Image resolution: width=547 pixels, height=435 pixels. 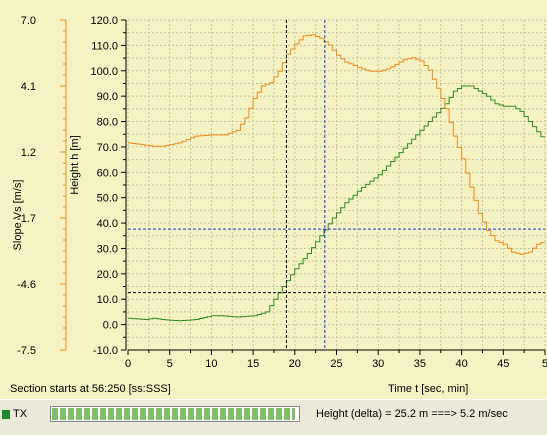 What do you see at coordinates (428, 389) in the screenshot?
I see `x-axis-label: Time t [sec, min]` at bounding box center [428, 389].